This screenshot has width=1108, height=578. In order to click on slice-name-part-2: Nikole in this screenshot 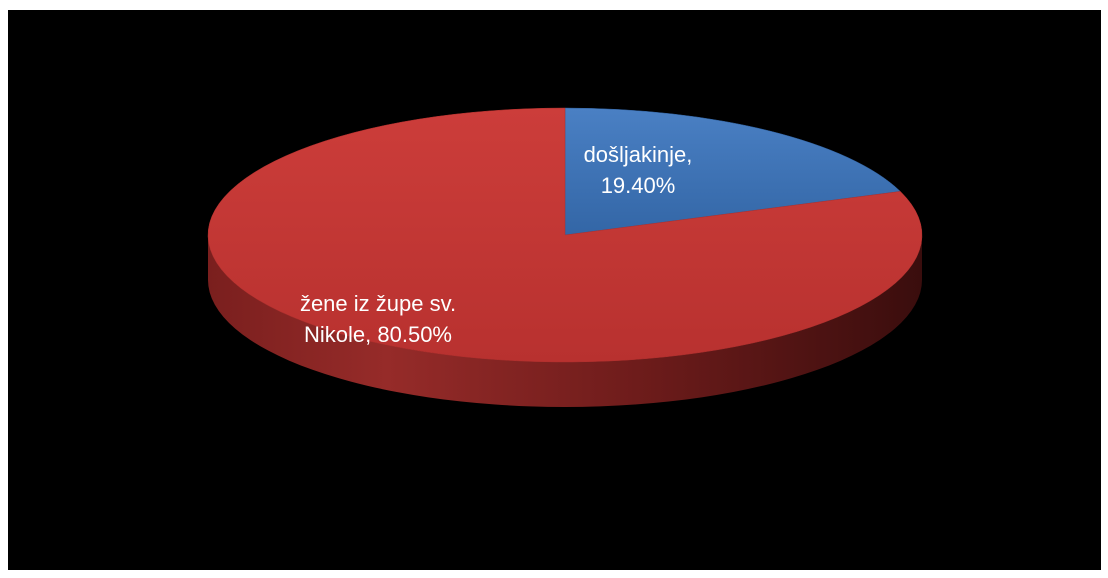, I will do `click(335, 334)`.